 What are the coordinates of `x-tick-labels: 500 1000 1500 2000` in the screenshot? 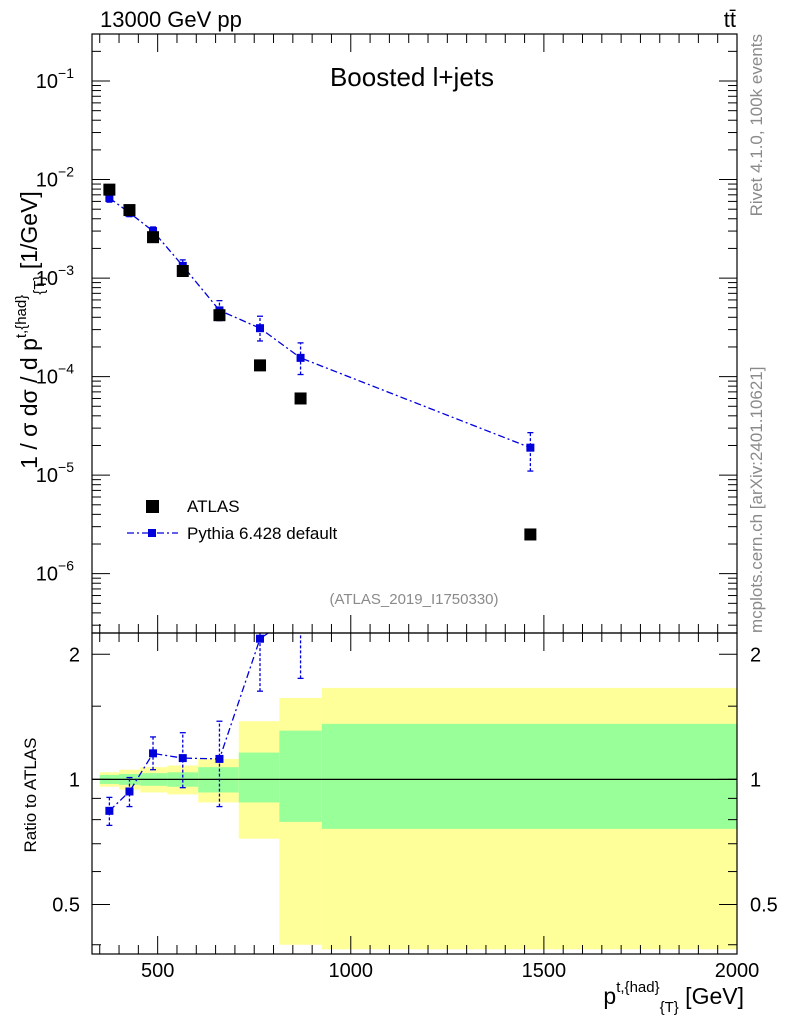 It's located at (450, 971).